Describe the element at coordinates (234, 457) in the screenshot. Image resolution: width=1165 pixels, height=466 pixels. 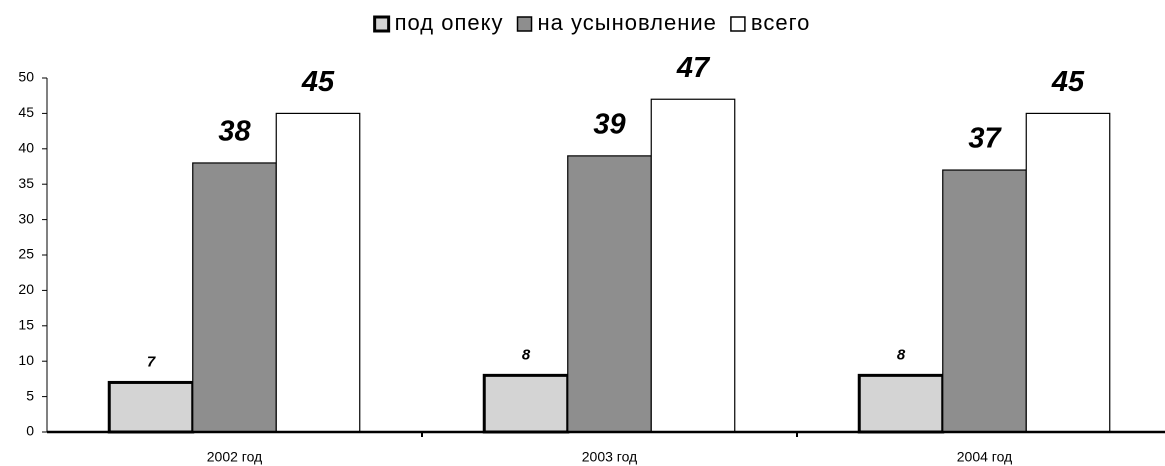
I see `x-tick-label: 2002 год` at that location.